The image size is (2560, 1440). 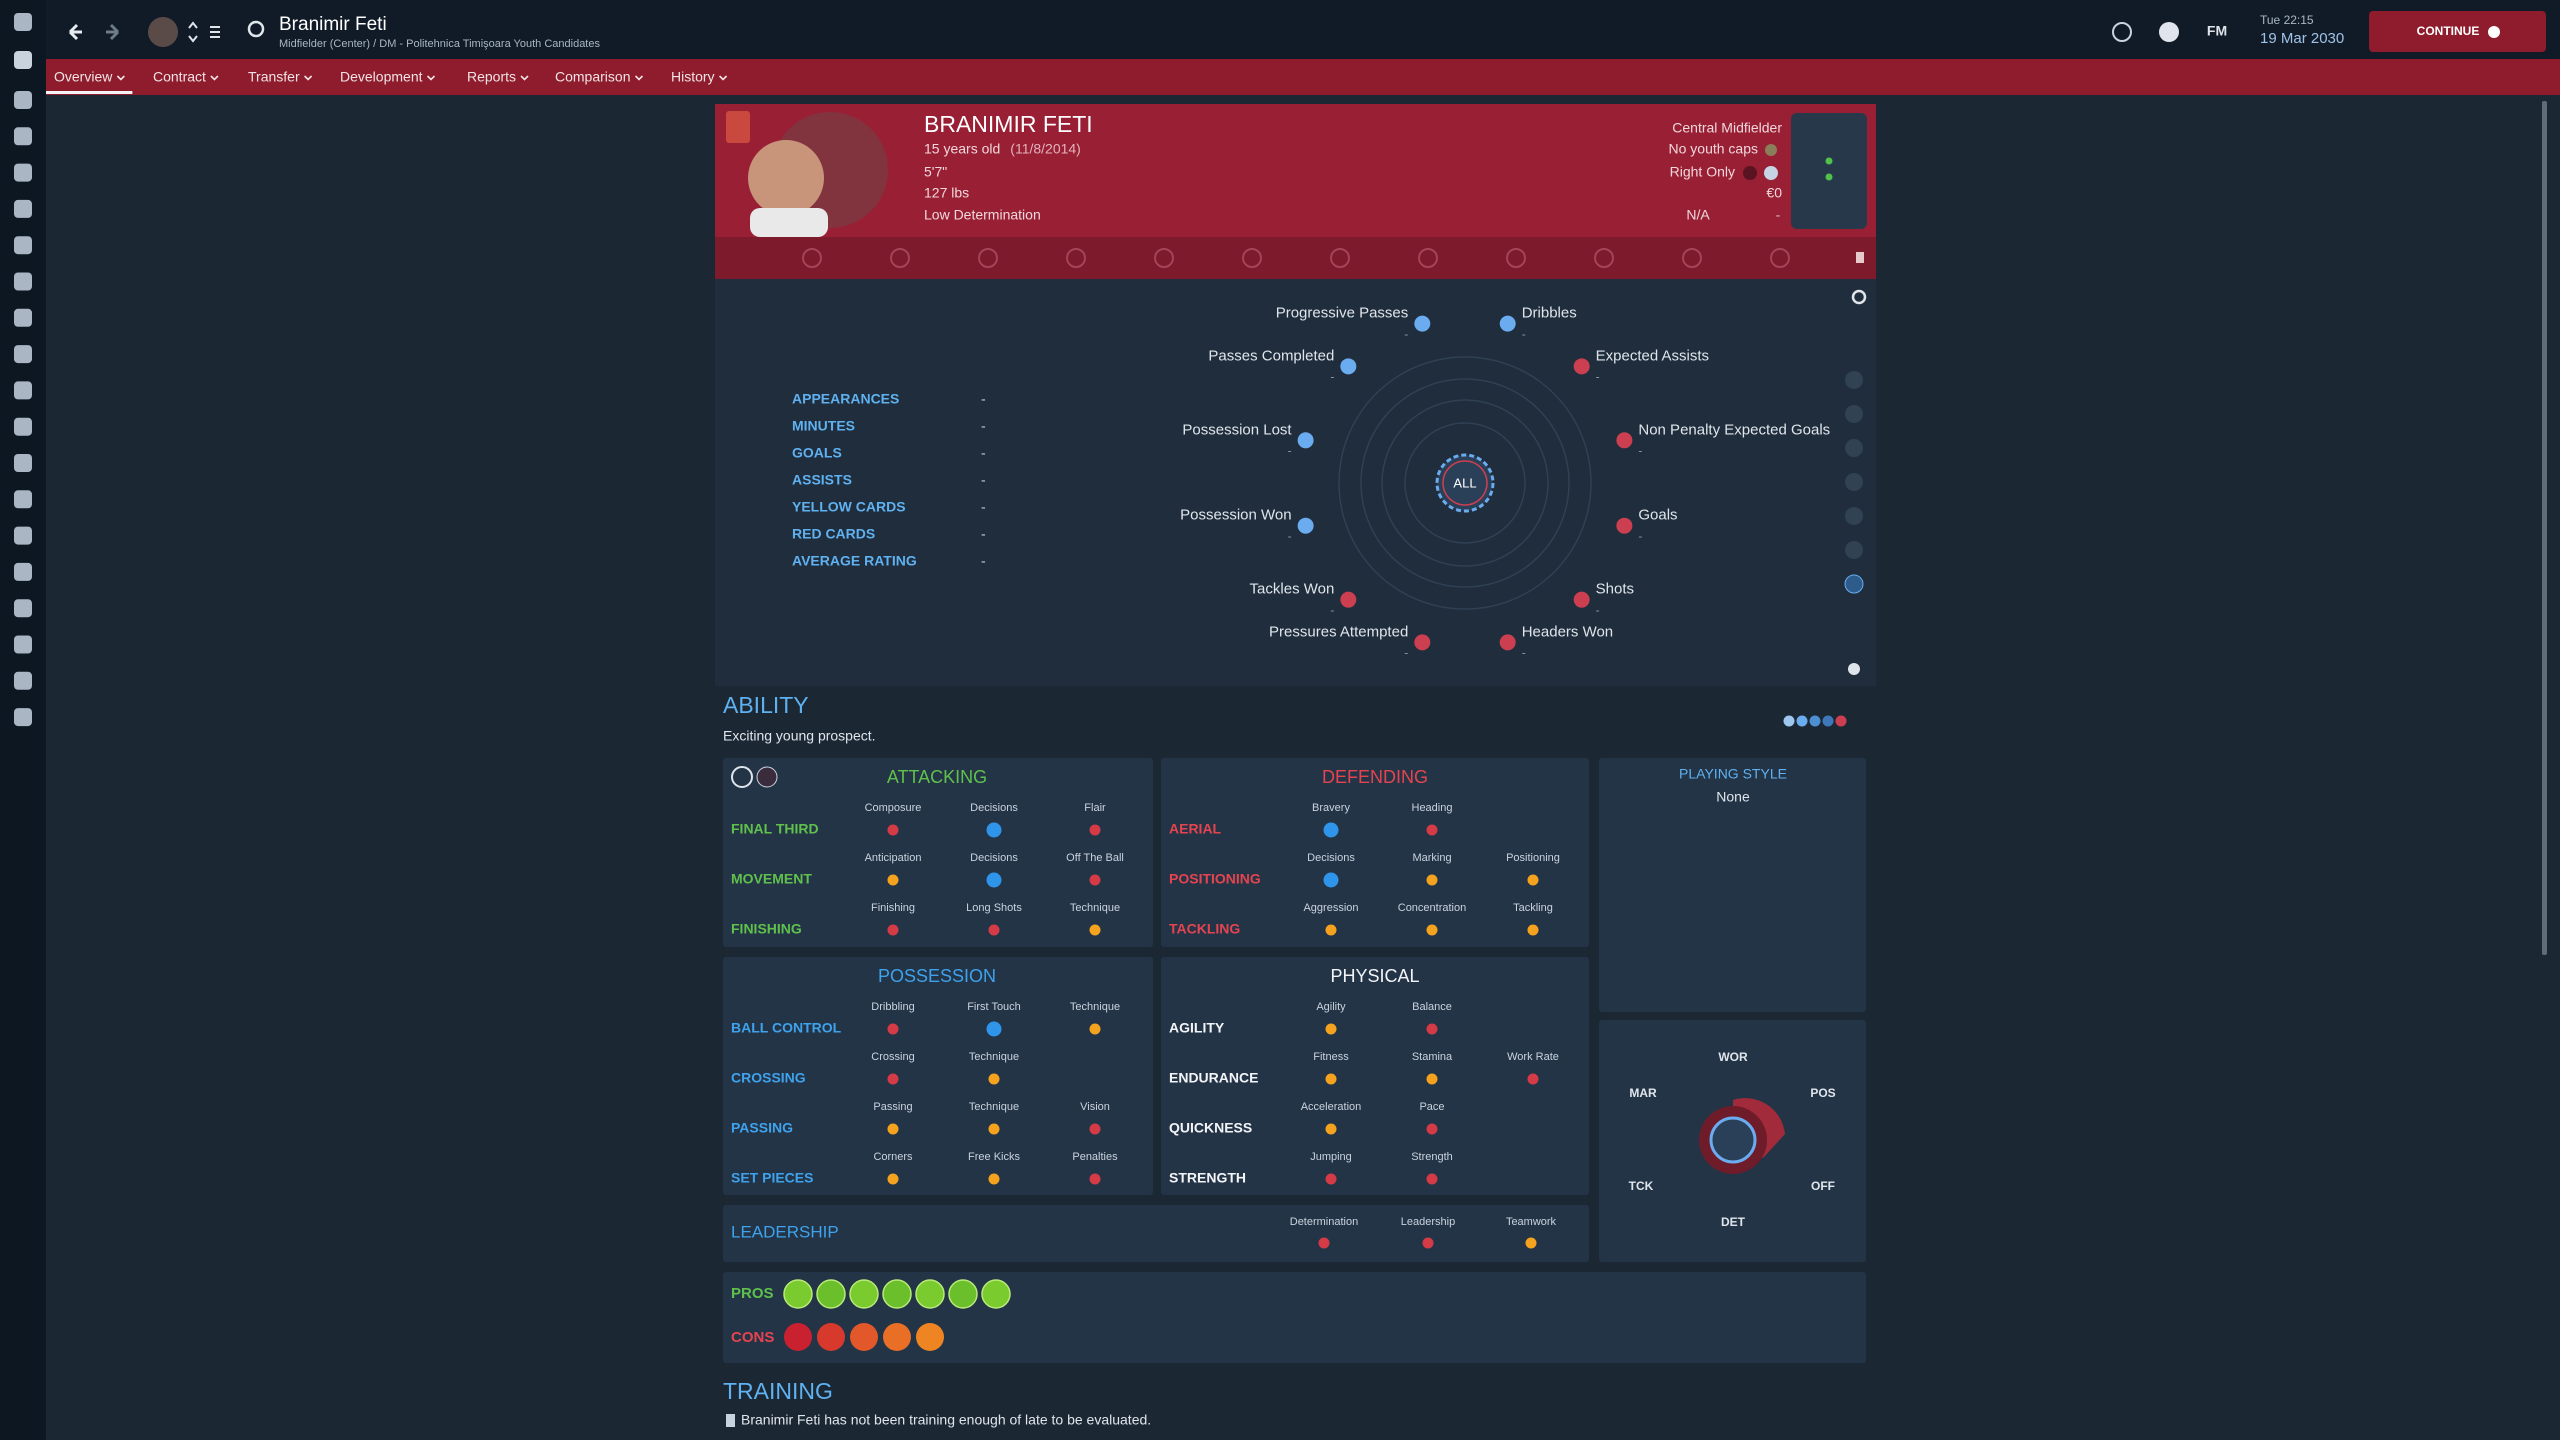 I want to click on back-button, so click(x=75, y=32).